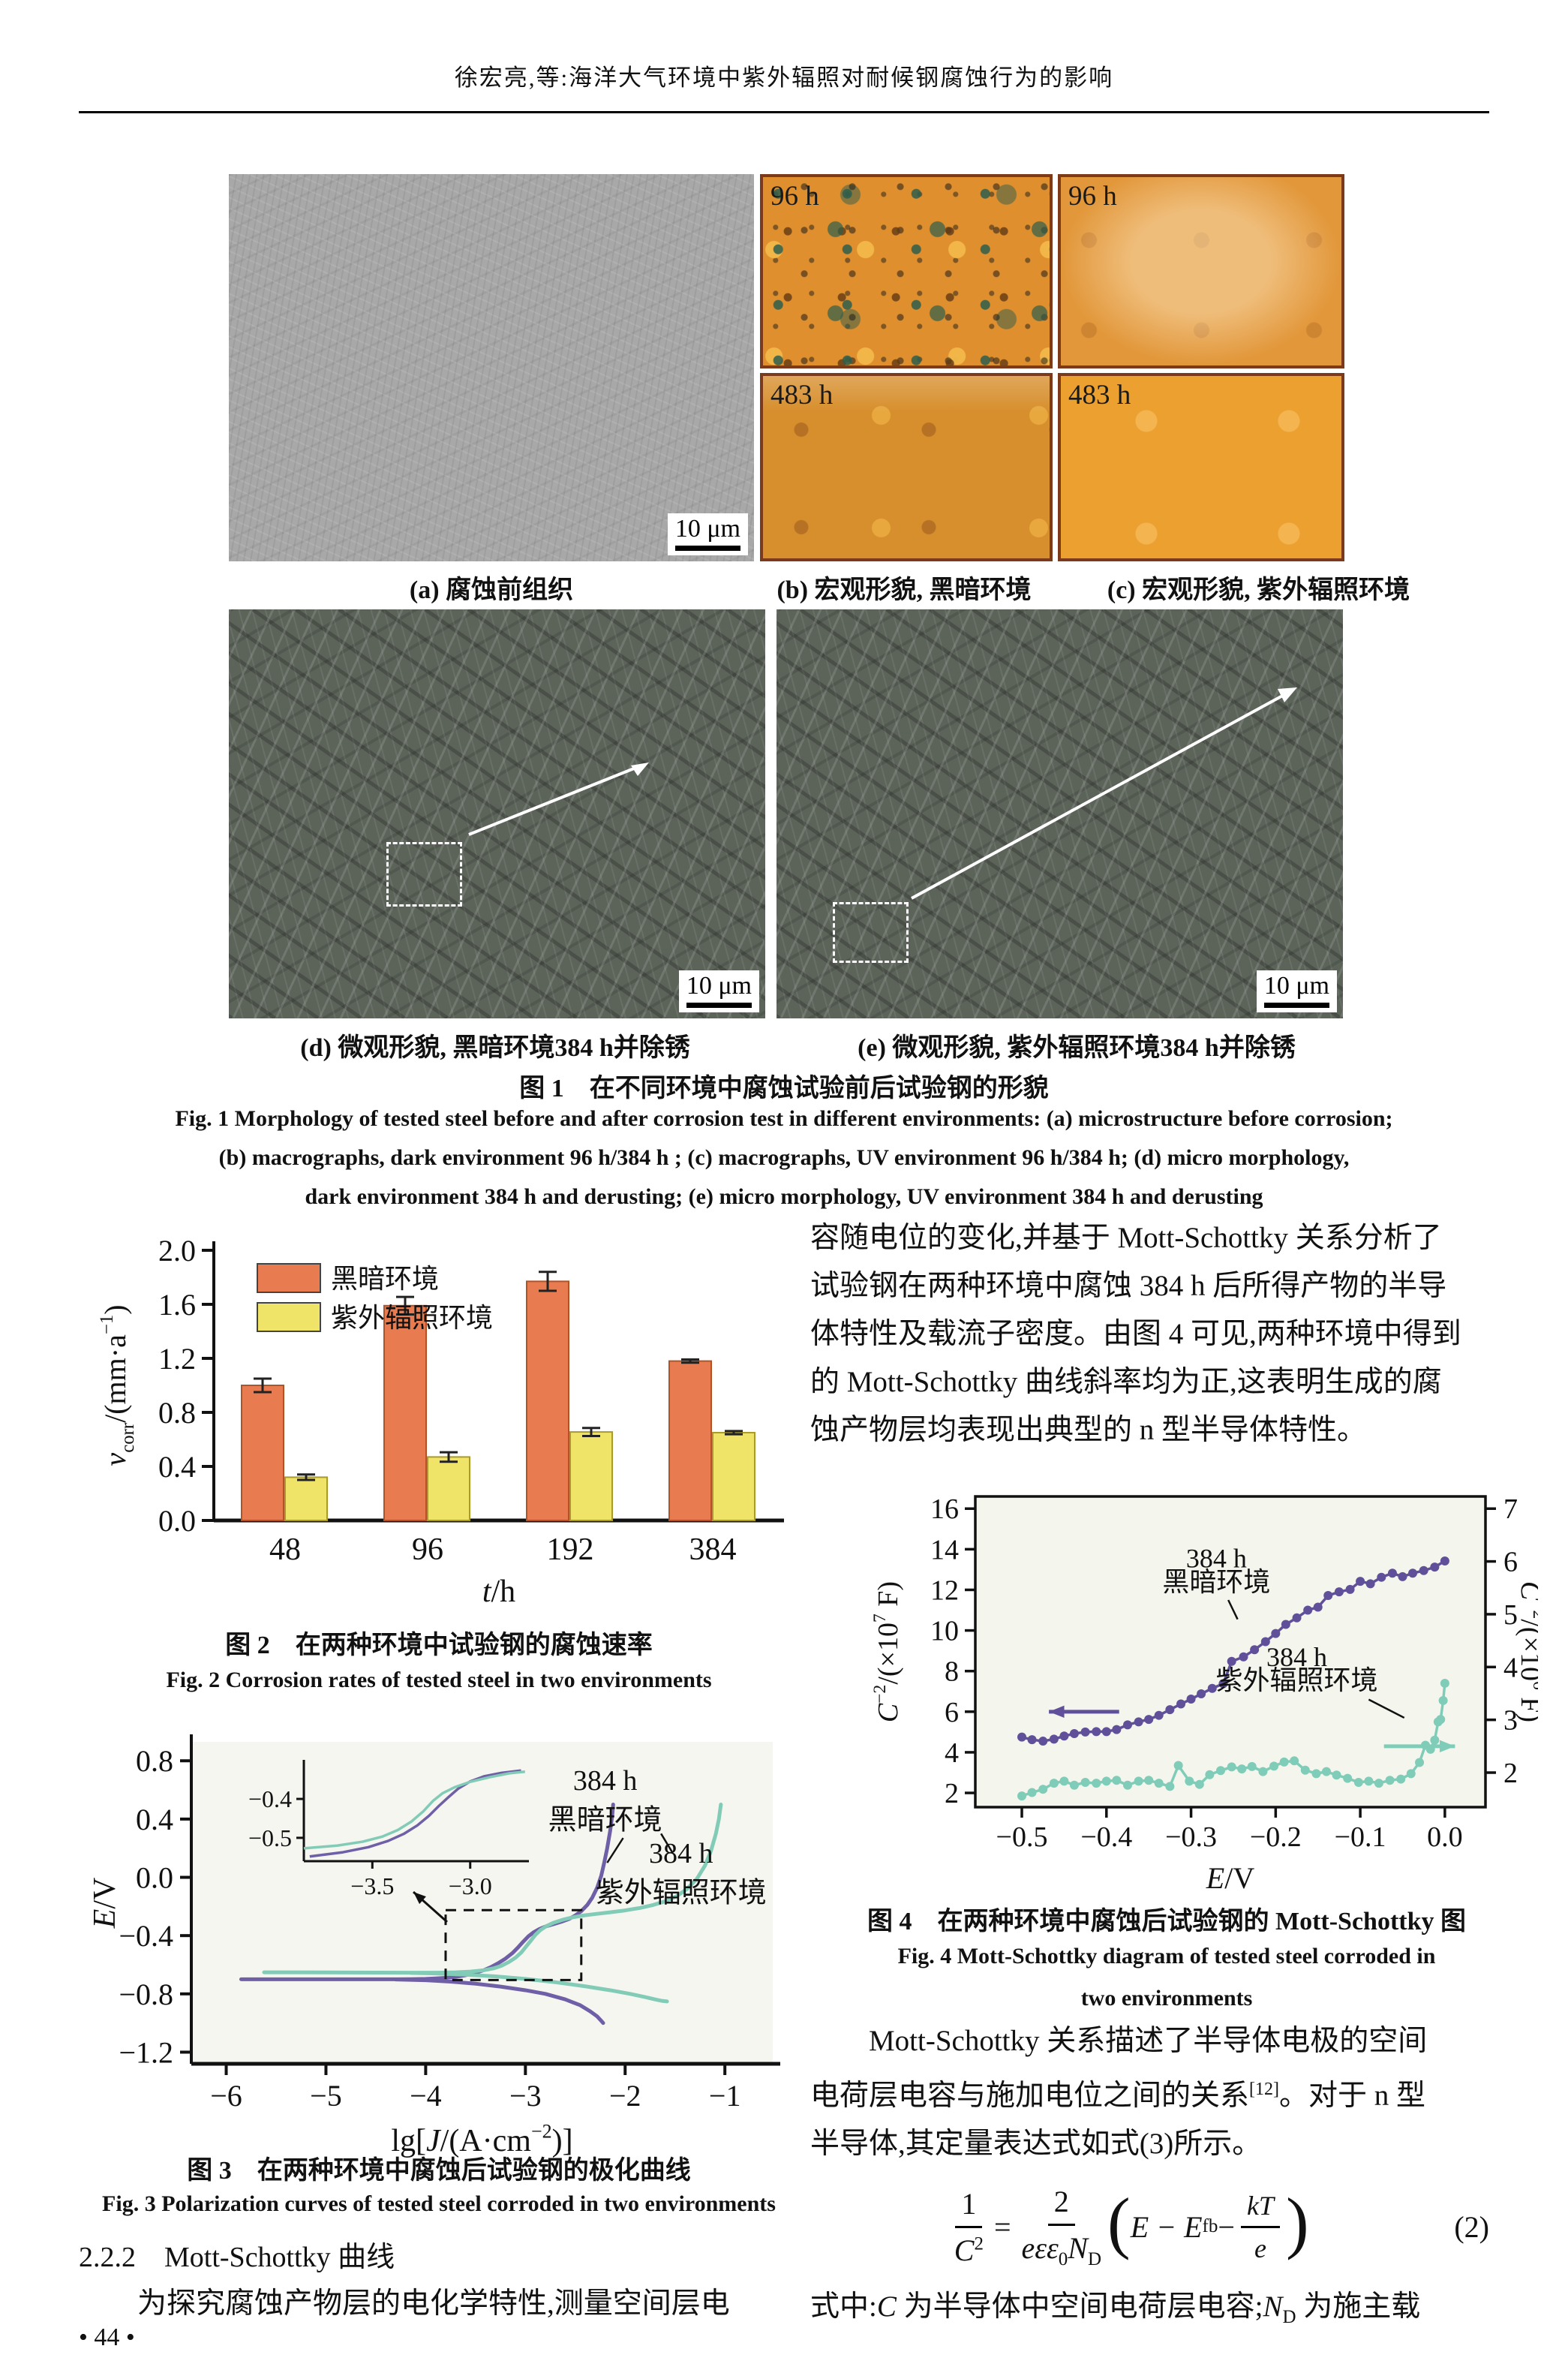  I want to click on scalebar-a: 10 μm, so click(708, 534).